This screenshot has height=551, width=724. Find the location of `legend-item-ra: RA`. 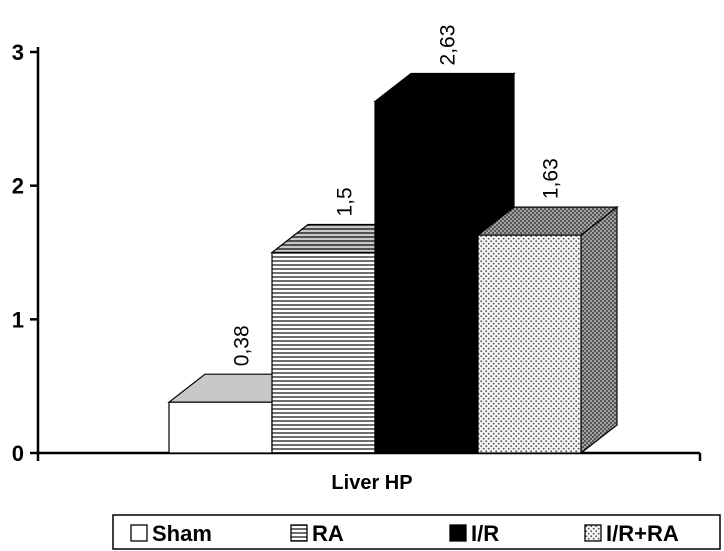

legend-item-ra: RA is located at coordinates (317, 533).